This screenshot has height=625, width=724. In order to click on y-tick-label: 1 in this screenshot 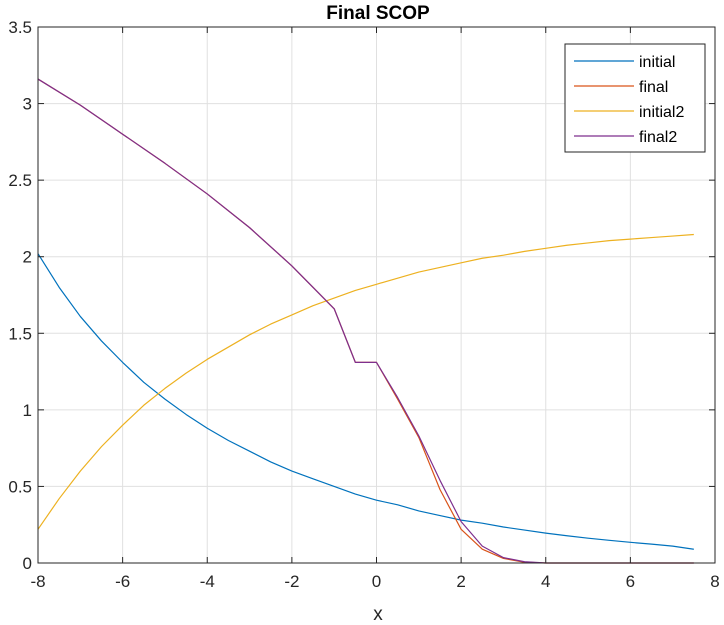, I will do `click(27, 410)`.